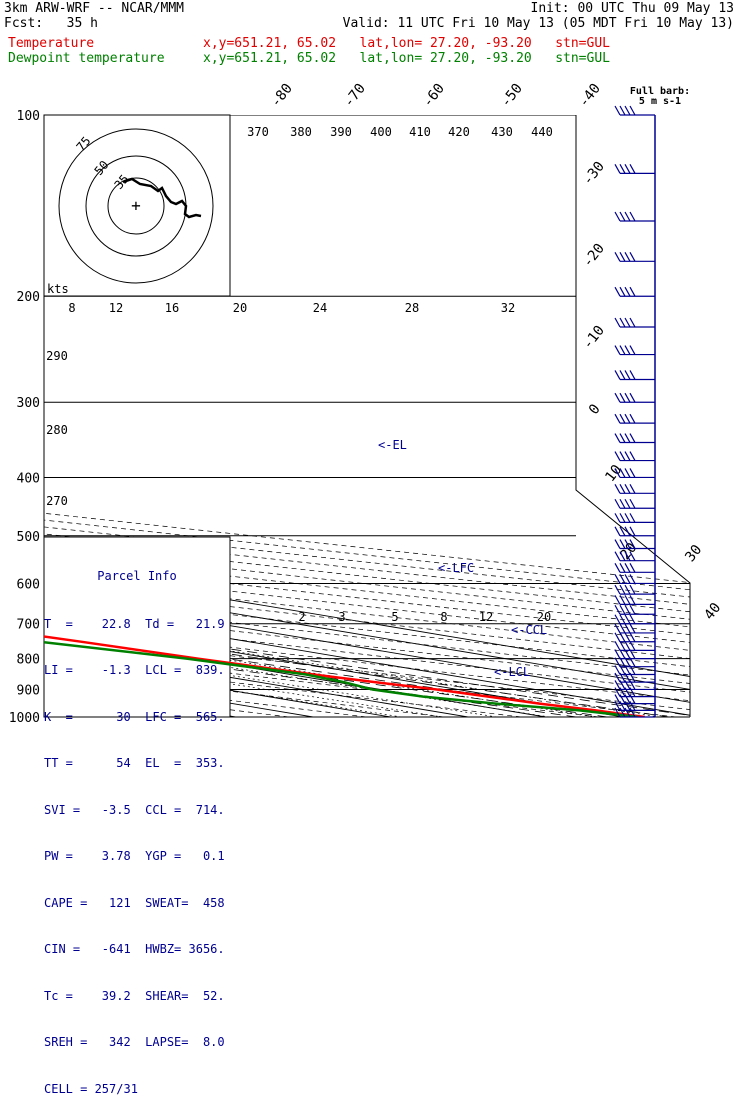  I want to click on hodograph-speed-label: 24, so click(320, 308).